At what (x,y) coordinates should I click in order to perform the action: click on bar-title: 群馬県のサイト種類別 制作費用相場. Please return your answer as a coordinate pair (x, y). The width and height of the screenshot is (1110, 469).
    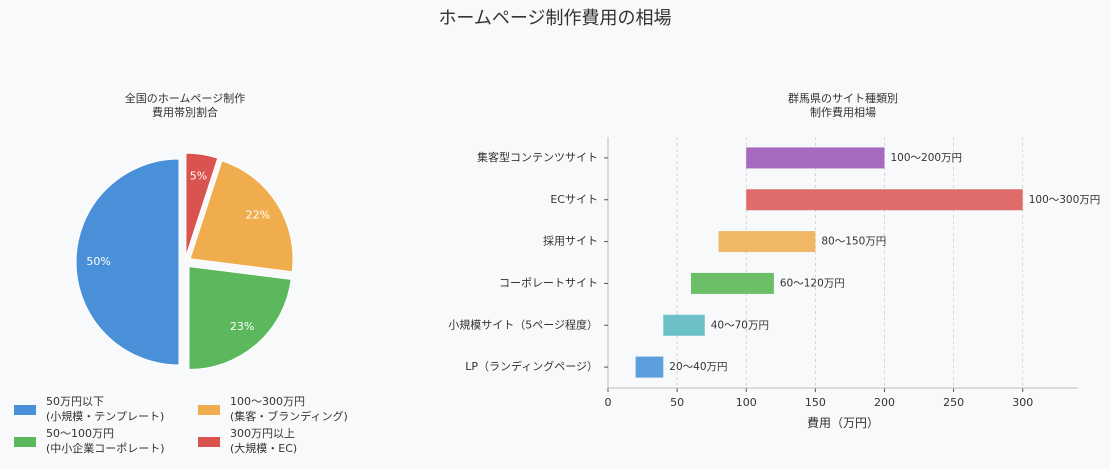
    Looking at the image, I should click on (843, 105).